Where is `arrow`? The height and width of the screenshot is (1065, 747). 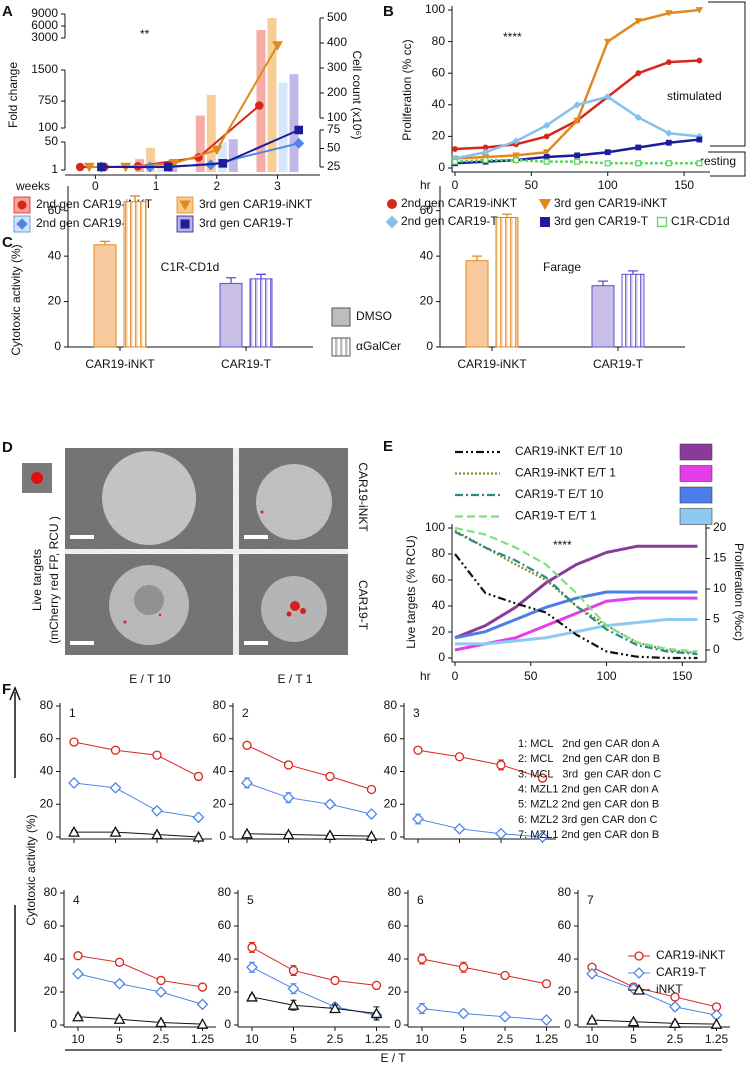
arrow is located at coordinates (15, 732).